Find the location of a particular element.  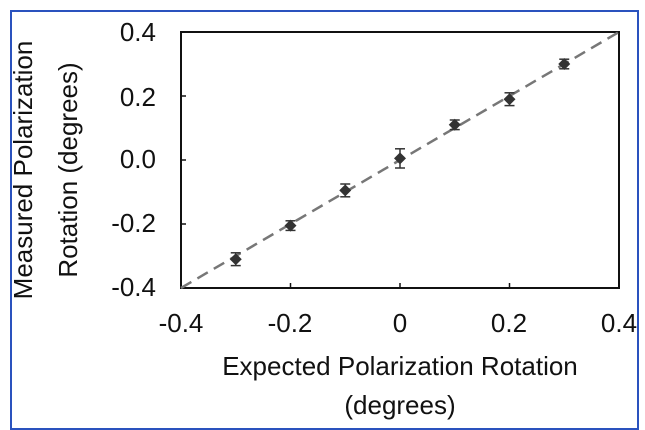

x-tick-label: 0.4 is located at coordinates (619, 323).